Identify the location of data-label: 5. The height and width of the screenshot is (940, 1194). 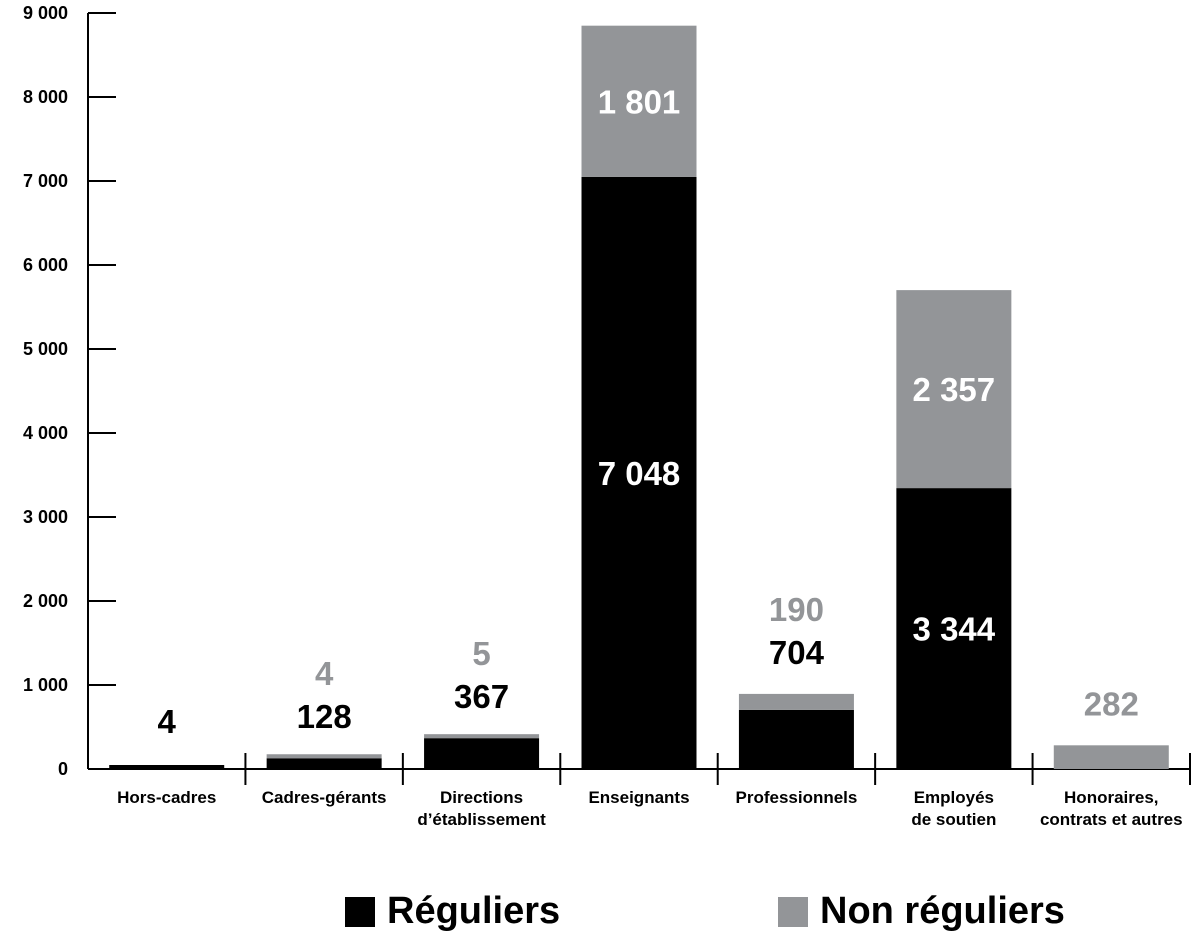
(481, 653).